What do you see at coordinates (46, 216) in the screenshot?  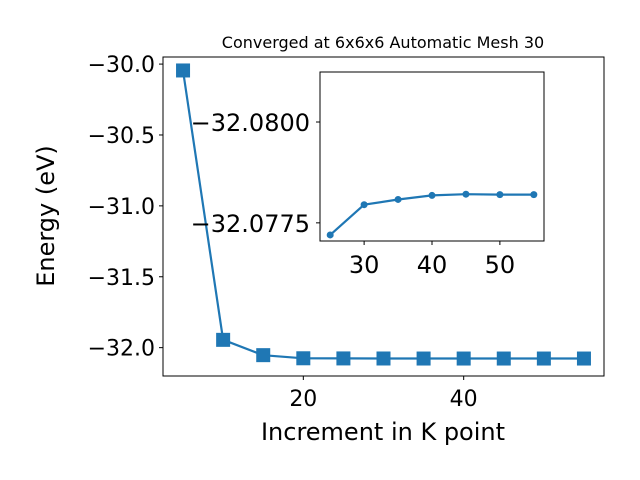 I see `y-axis-label: Energy (eV)` at bounding box center [46, 216].